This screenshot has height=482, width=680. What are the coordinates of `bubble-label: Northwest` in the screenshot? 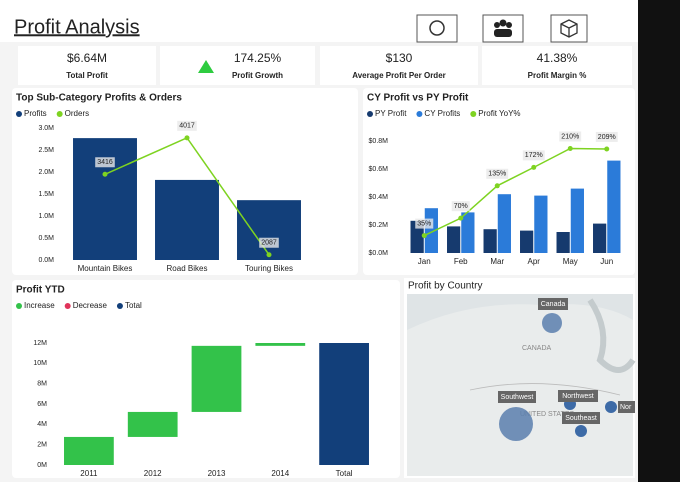 It's located at (578, 396).